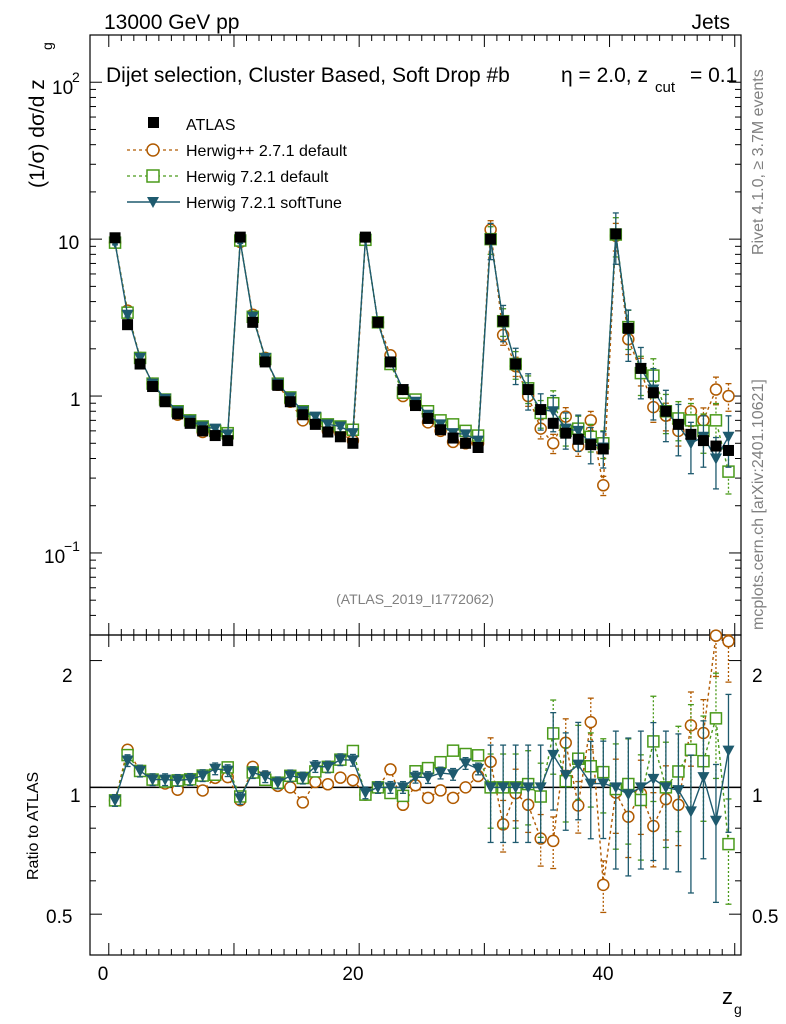 This screenshot has width=786, height=1024. What do you see at coordinates (153, 150) in the screenshot?
I see `legend-herwigpp-marker` at bounding box center [153, 150].